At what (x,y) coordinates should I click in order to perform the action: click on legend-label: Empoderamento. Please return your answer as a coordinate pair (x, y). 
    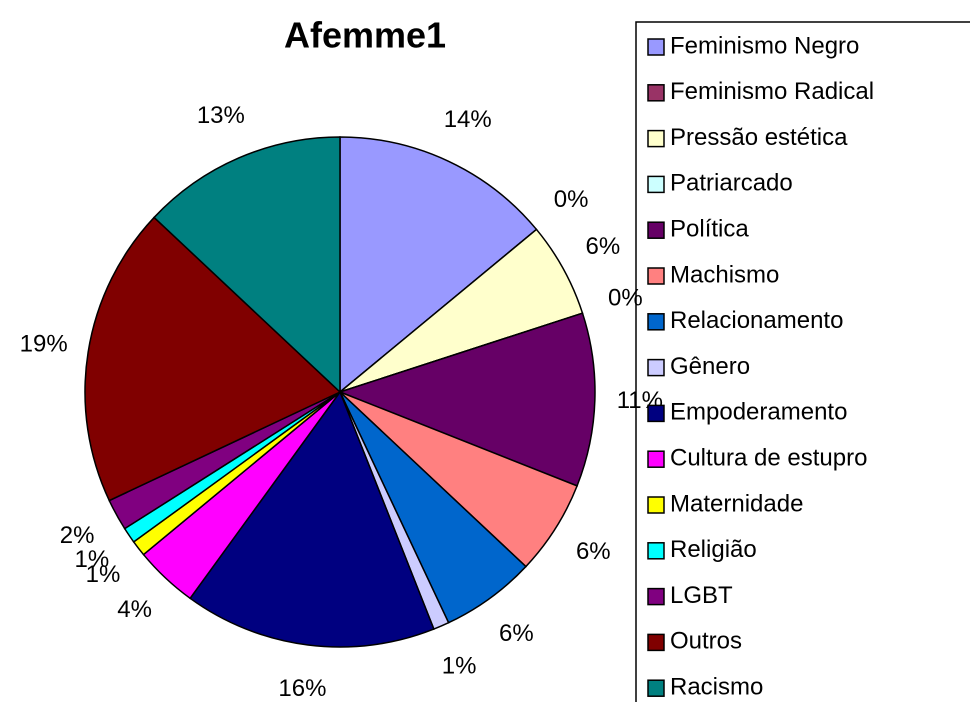
    Looking at the image, I should click on (758, 412).